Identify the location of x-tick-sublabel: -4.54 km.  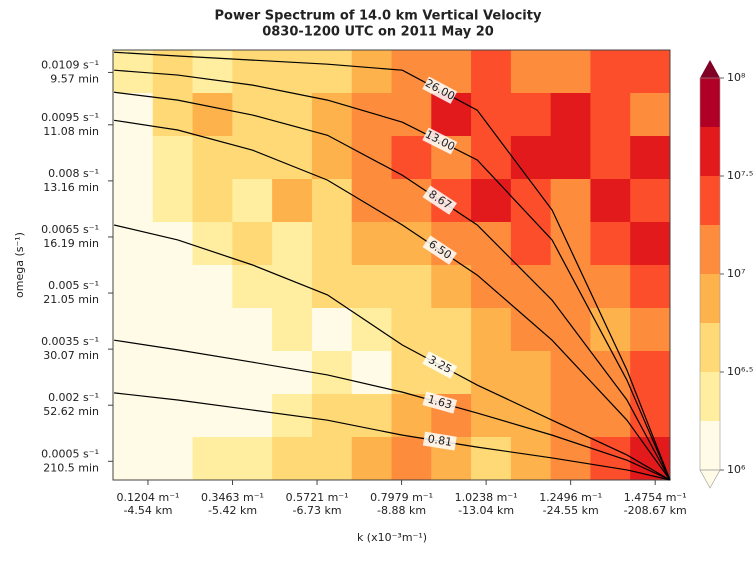
(147, 510).